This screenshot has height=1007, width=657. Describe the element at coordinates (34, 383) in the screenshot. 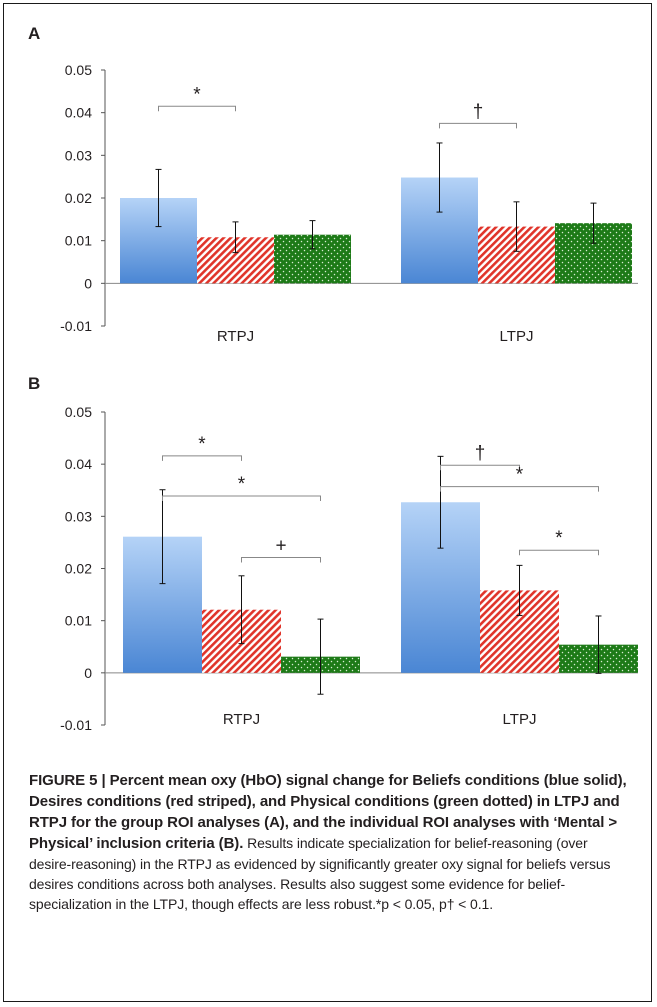

I see `panel-label-b: B` at that location.